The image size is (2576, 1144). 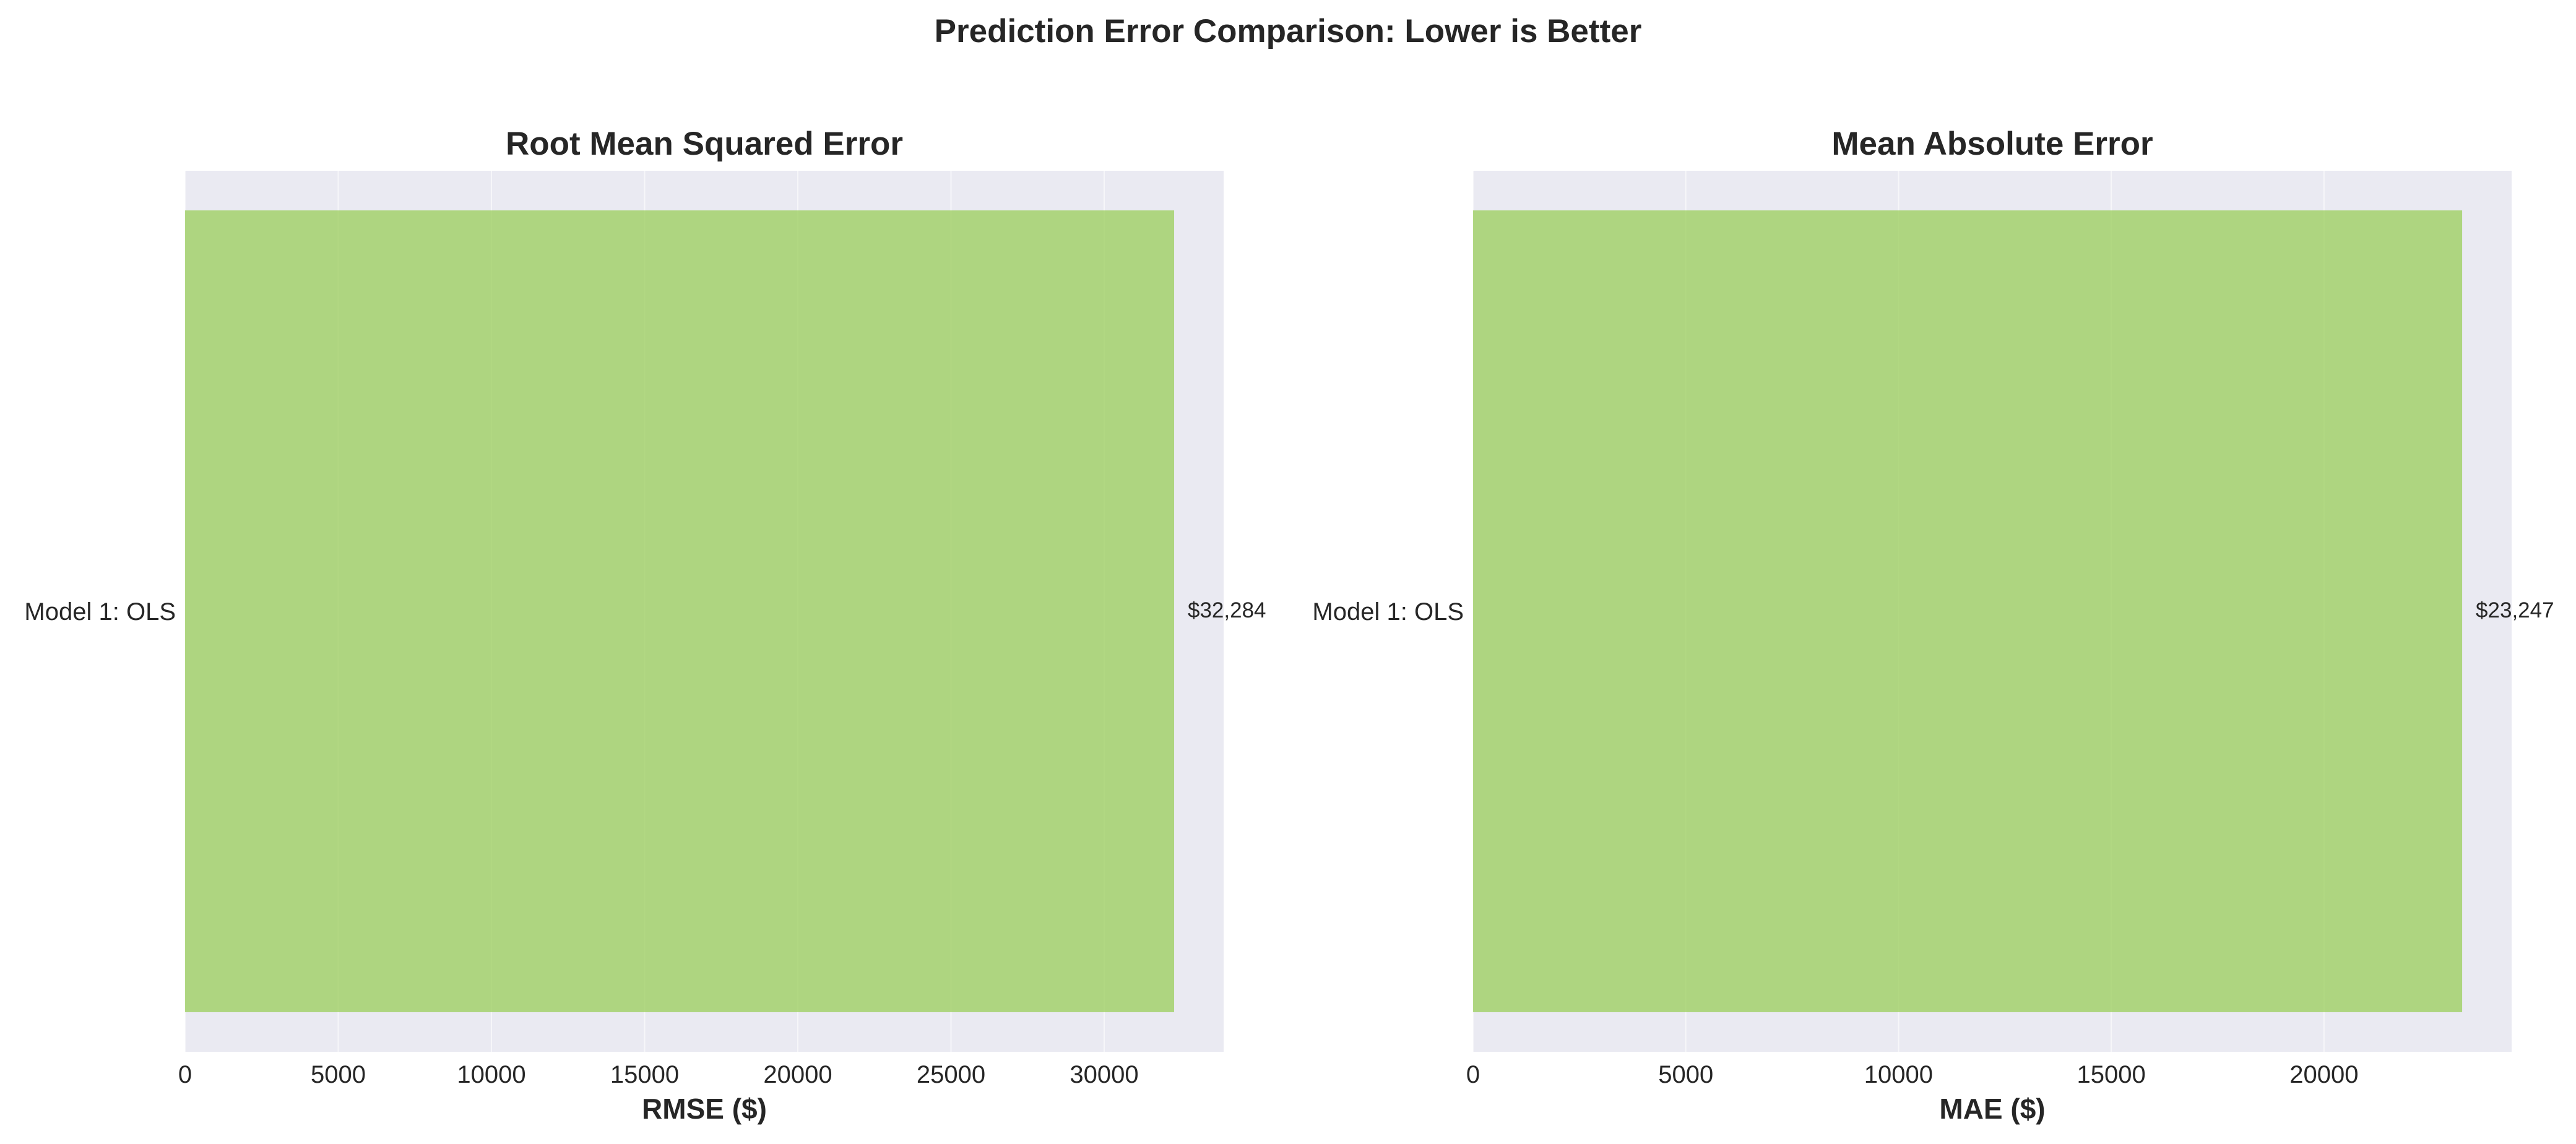 What do you see at coordinates (704, 1109) in the screenshot?
I see `rmse-x-axis-label: RMSE ($)` at bounding box center [704, 1109].